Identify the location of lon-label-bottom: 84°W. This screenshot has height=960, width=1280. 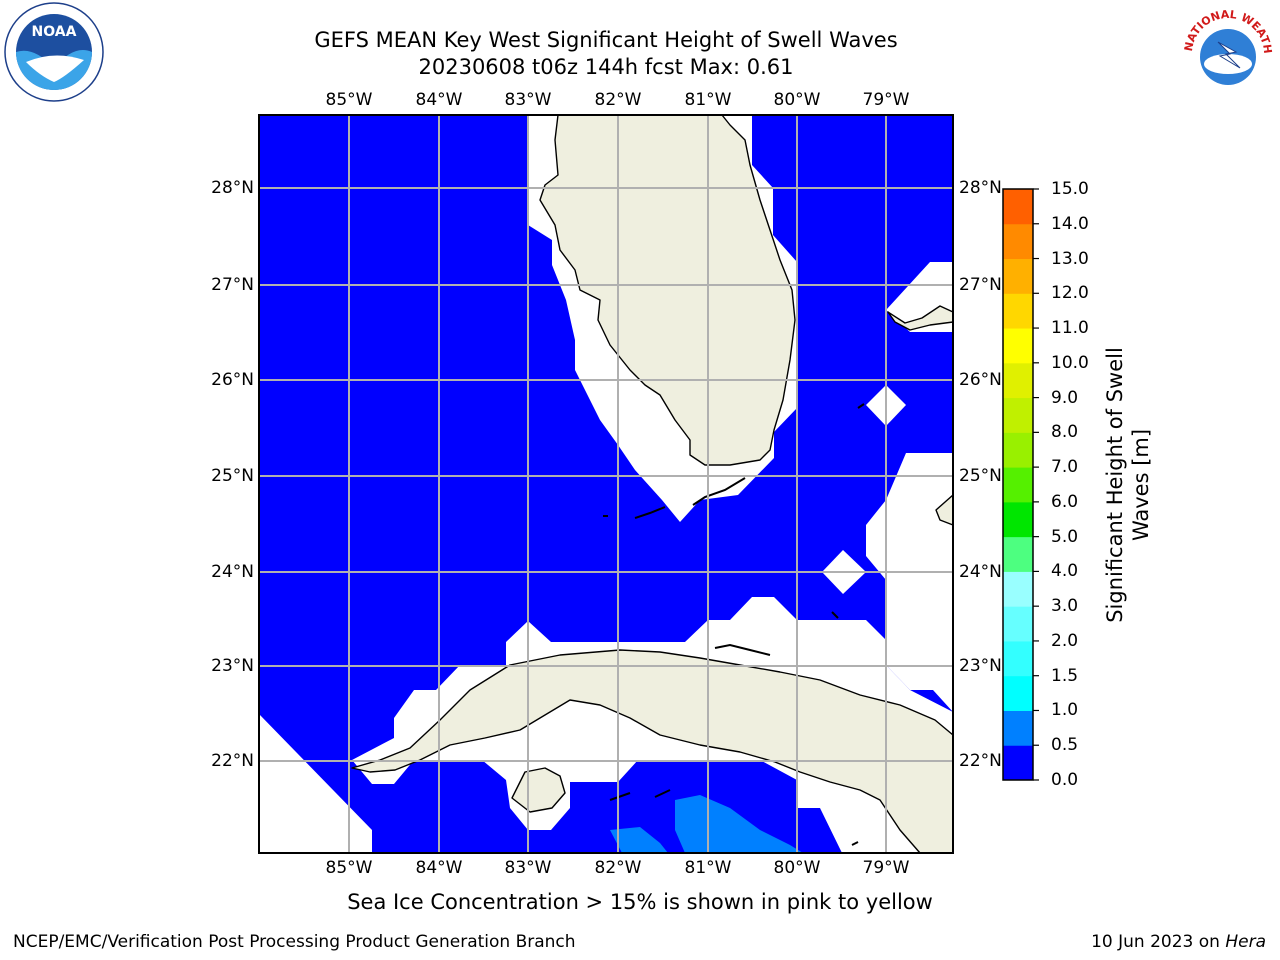
(439, 868).